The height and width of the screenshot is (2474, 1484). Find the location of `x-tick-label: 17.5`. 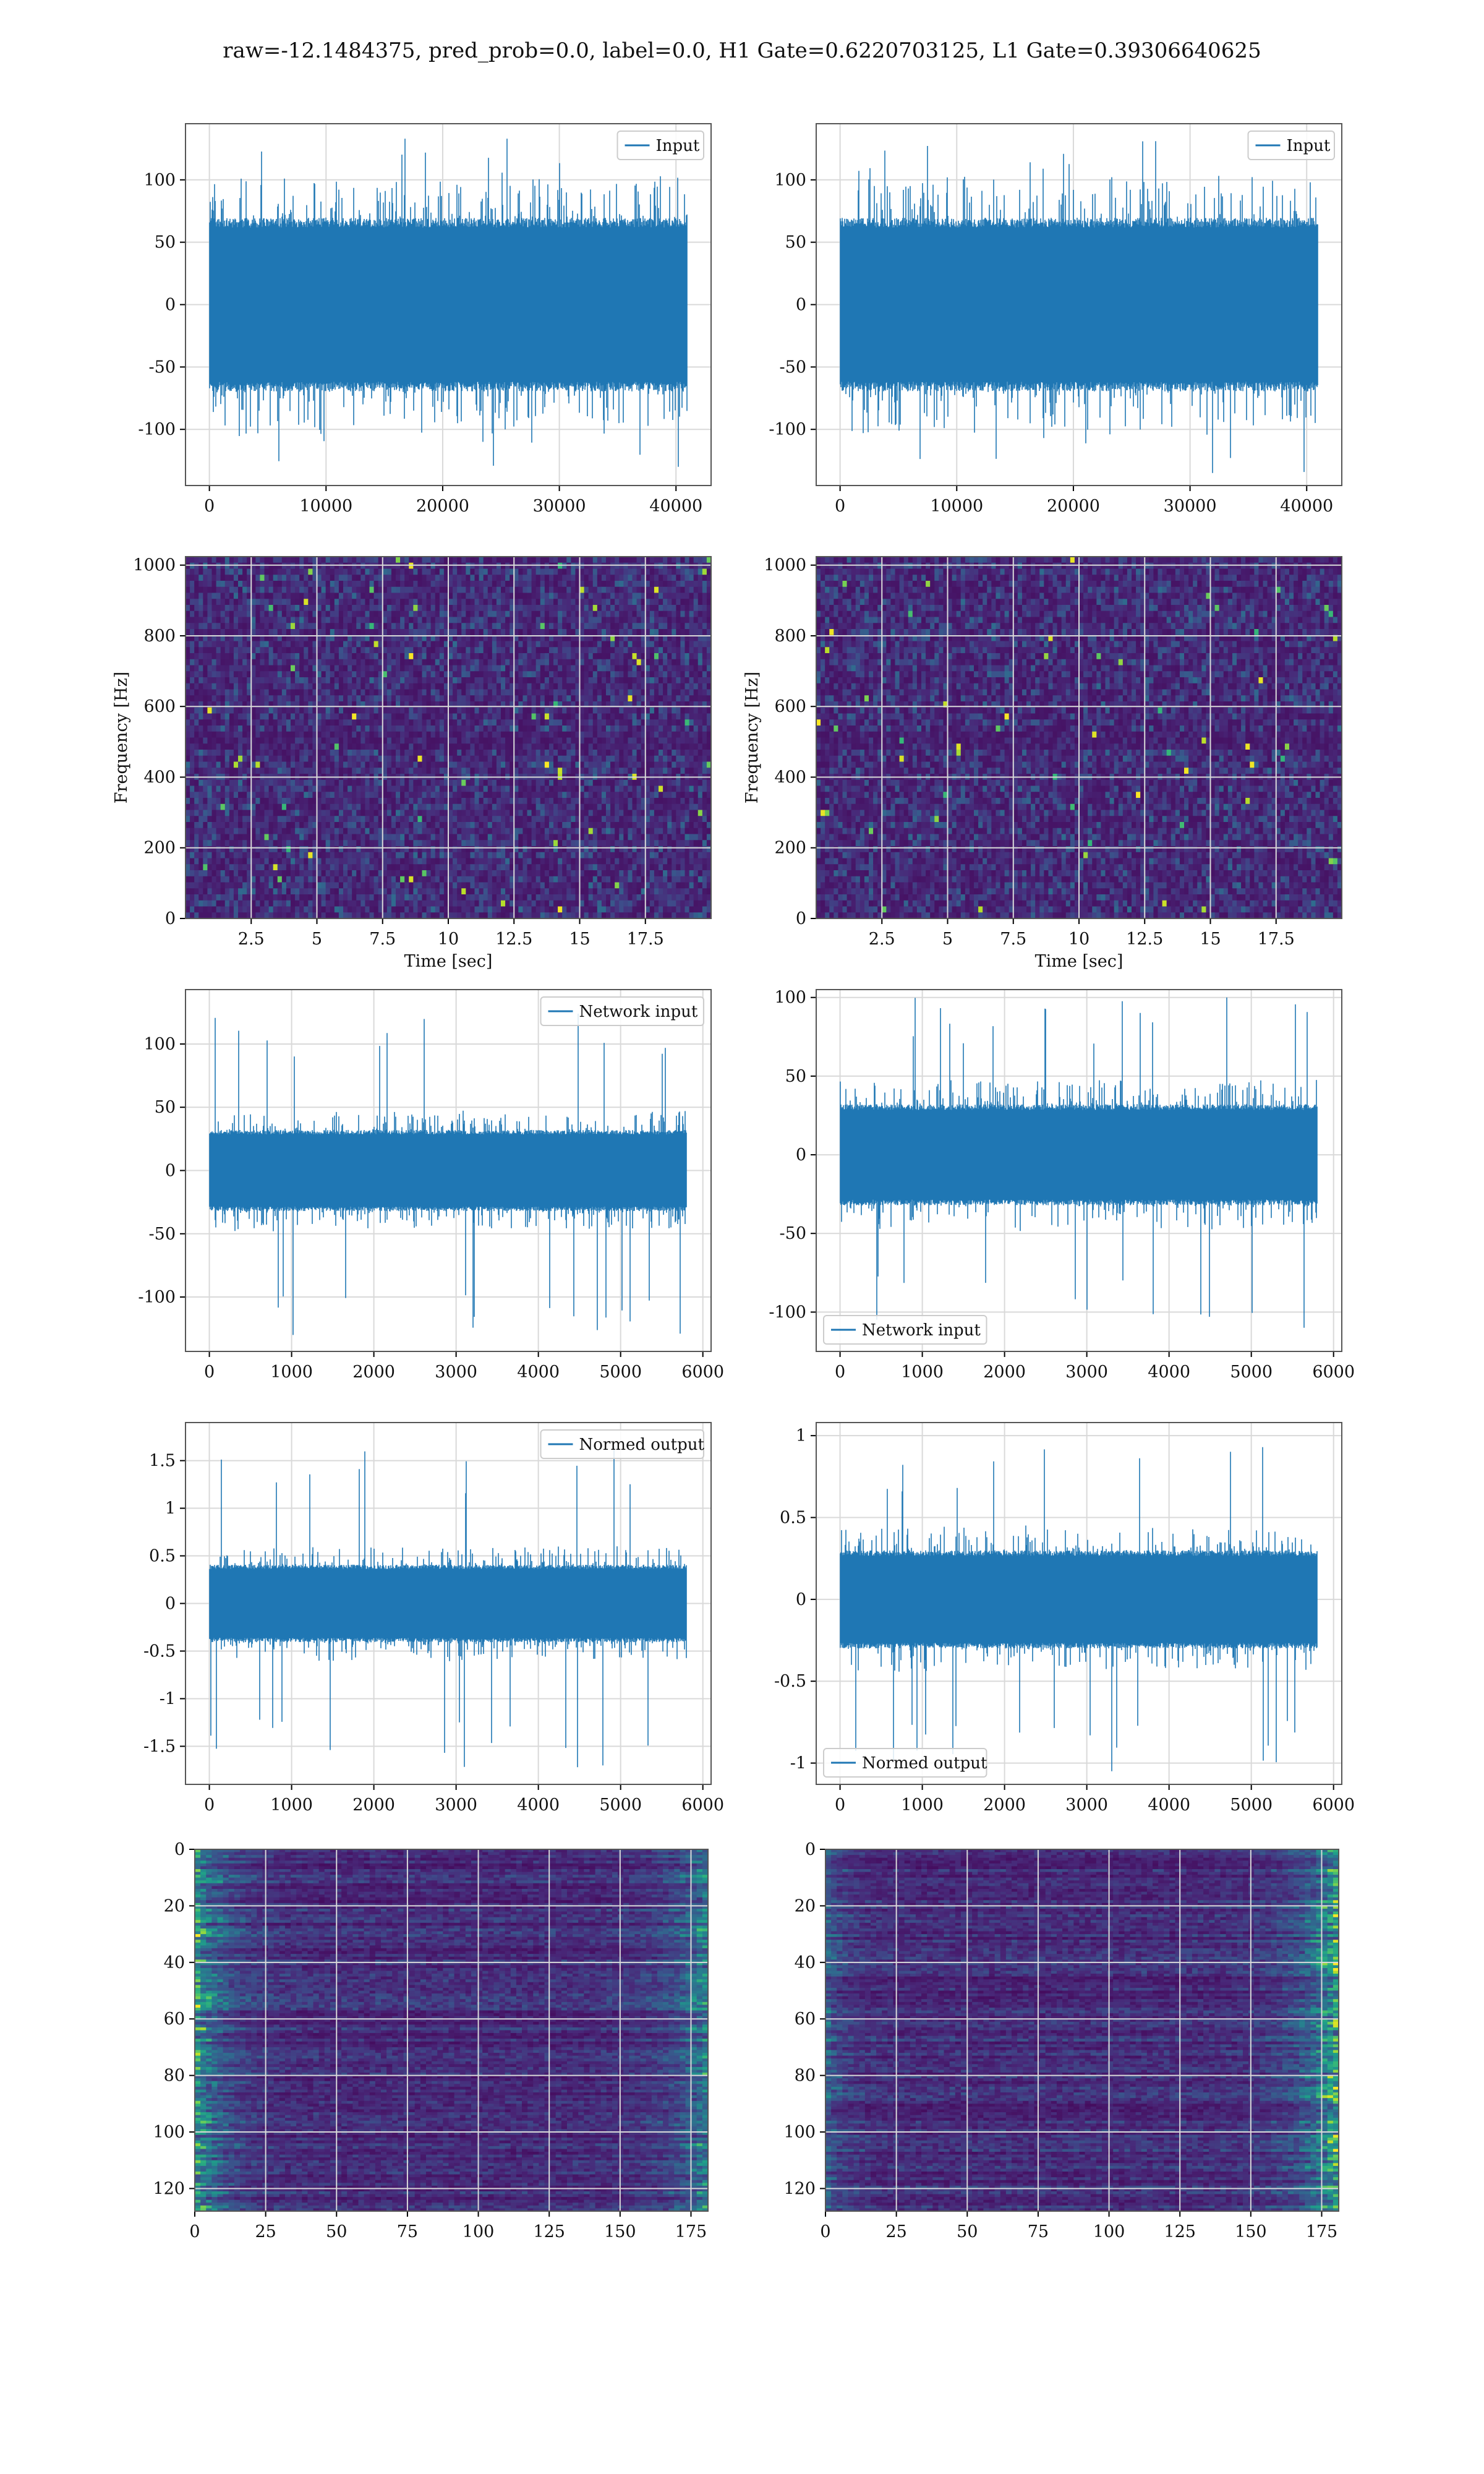

x-tick-label: 17.5 is located at coordinates (645, 940).